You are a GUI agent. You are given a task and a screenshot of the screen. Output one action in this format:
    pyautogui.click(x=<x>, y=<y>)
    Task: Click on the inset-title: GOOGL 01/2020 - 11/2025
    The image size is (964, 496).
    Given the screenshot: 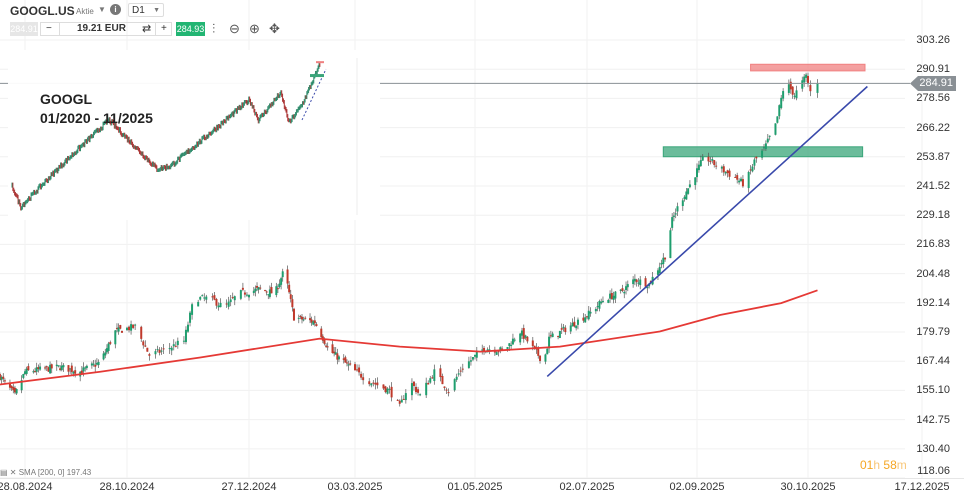 What is the action you would take?
    pyautogui.click(x=96, y=109)
    